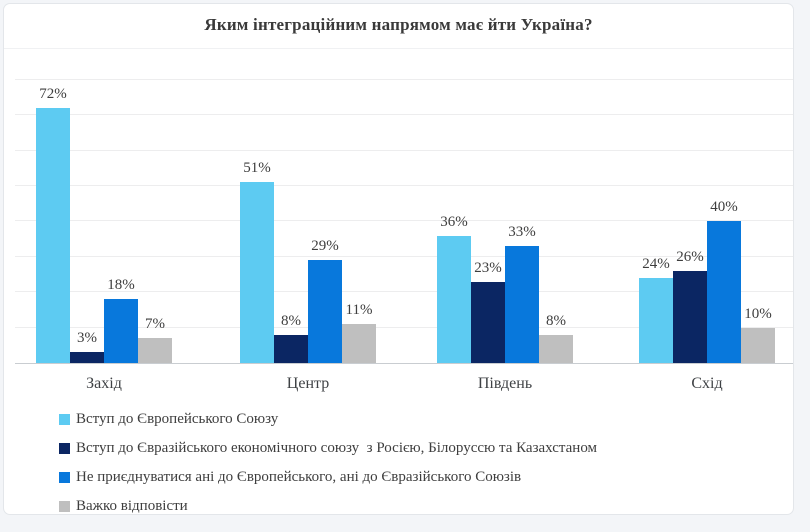 This screenshot has width=810, height=532. What do you see at coordinates (398, 48) in the screenshot?
I see `title-divider` at bounding box center [398, 48].